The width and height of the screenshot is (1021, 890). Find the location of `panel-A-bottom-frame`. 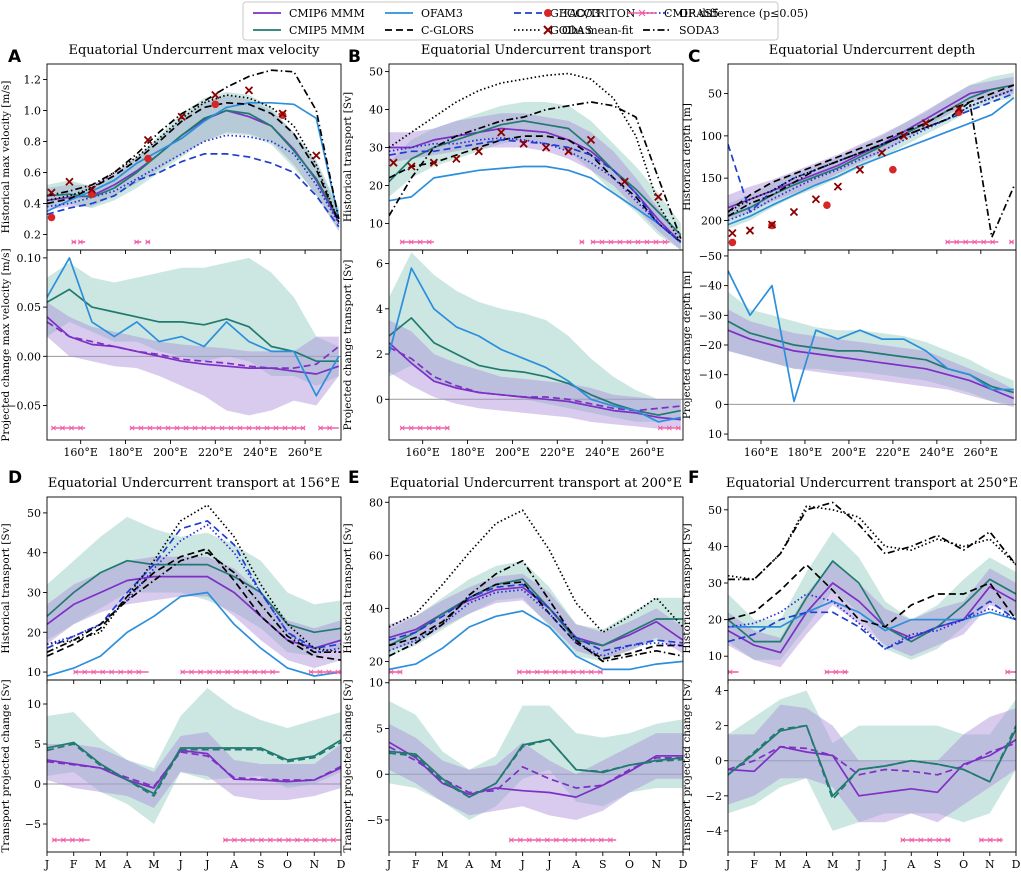

panel-A-bottom-frame is located at coordinates (194, 345).